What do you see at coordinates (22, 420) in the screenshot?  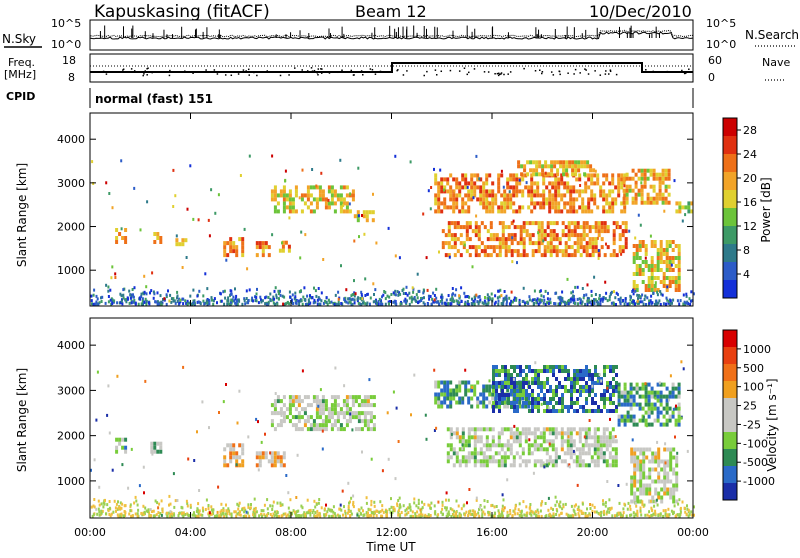 I see `velocity-ylabel: Slant Range [km]` at bounding box center [22, 420].